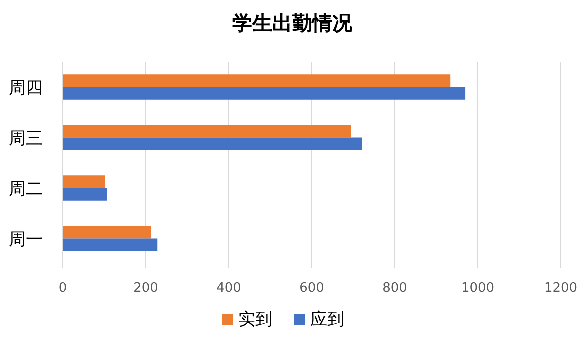 This screenshot has height=344, width=585. What do you see at coordinates (395, 288) in the screenshot?
I see `x-tick-label: 800` at bounding box center [395, 288].